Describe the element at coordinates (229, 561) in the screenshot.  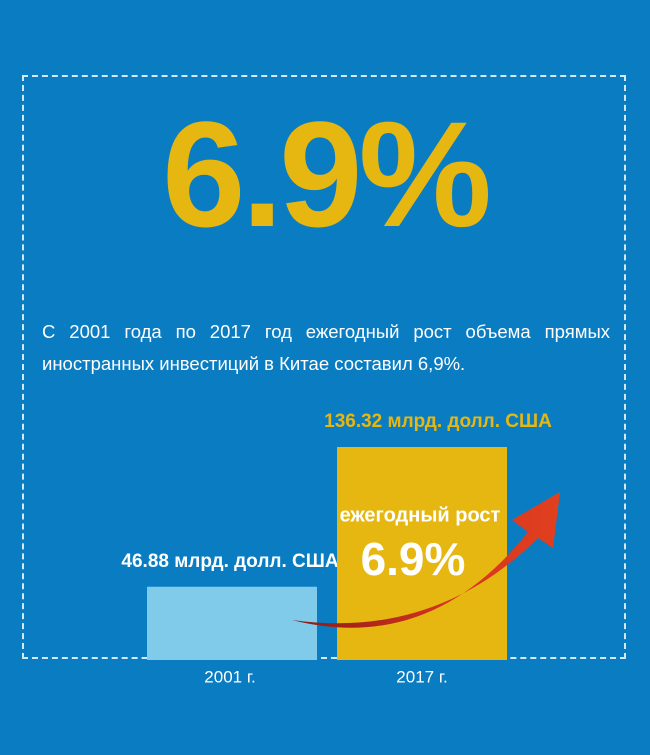
I see `value-label: 46.88 млрд. долл. США` at that location.